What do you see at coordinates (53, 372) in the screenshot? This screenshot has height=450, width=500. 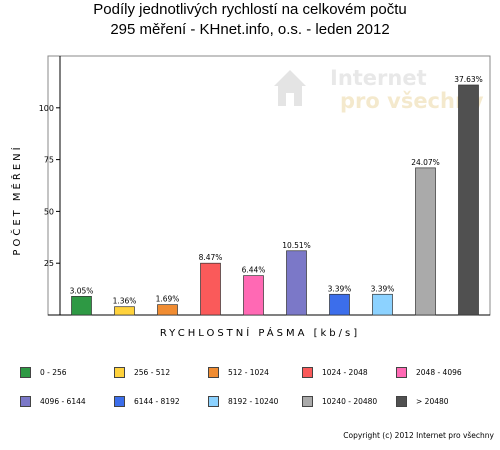 I see `legend-label: 0 - 256` at bounding box center [53, 372].